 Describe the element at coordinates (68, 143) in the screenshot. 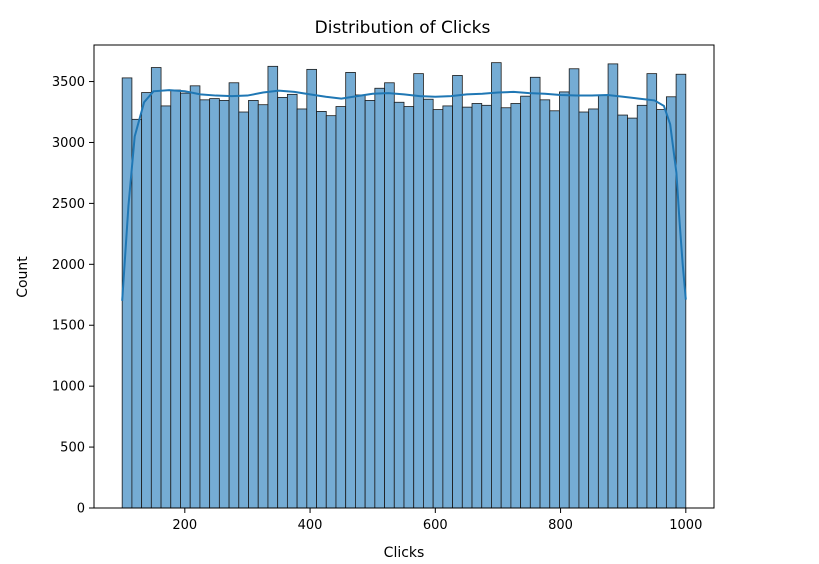

I see `y-tick-label: 3000` at that location.